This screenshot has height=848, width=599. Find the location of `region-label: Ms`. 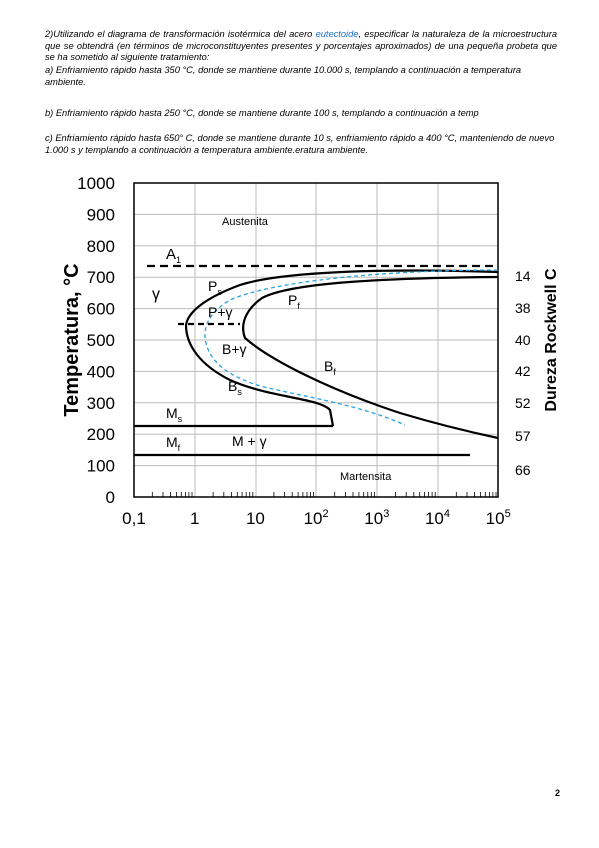

region-label: Ms is located at coordinates (174, 414).